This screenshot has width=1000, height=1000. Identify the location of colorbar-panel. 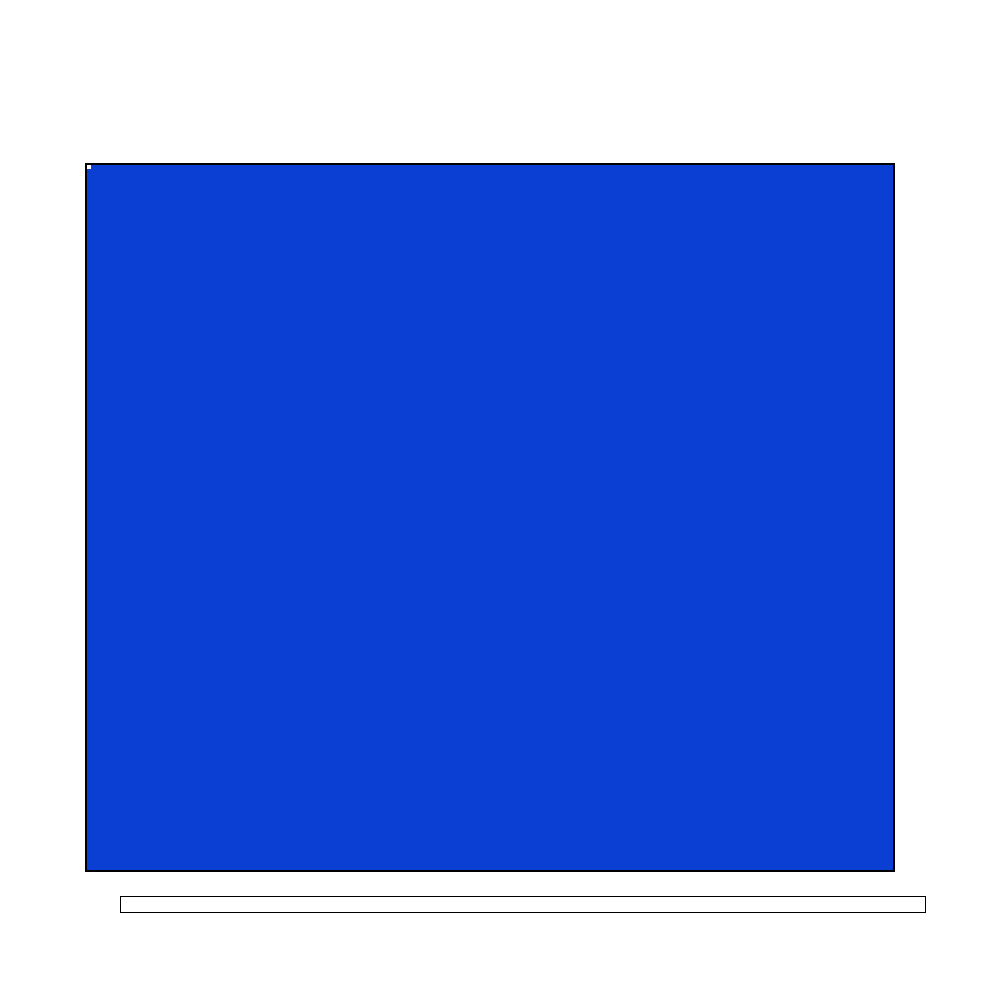
(500, 923).